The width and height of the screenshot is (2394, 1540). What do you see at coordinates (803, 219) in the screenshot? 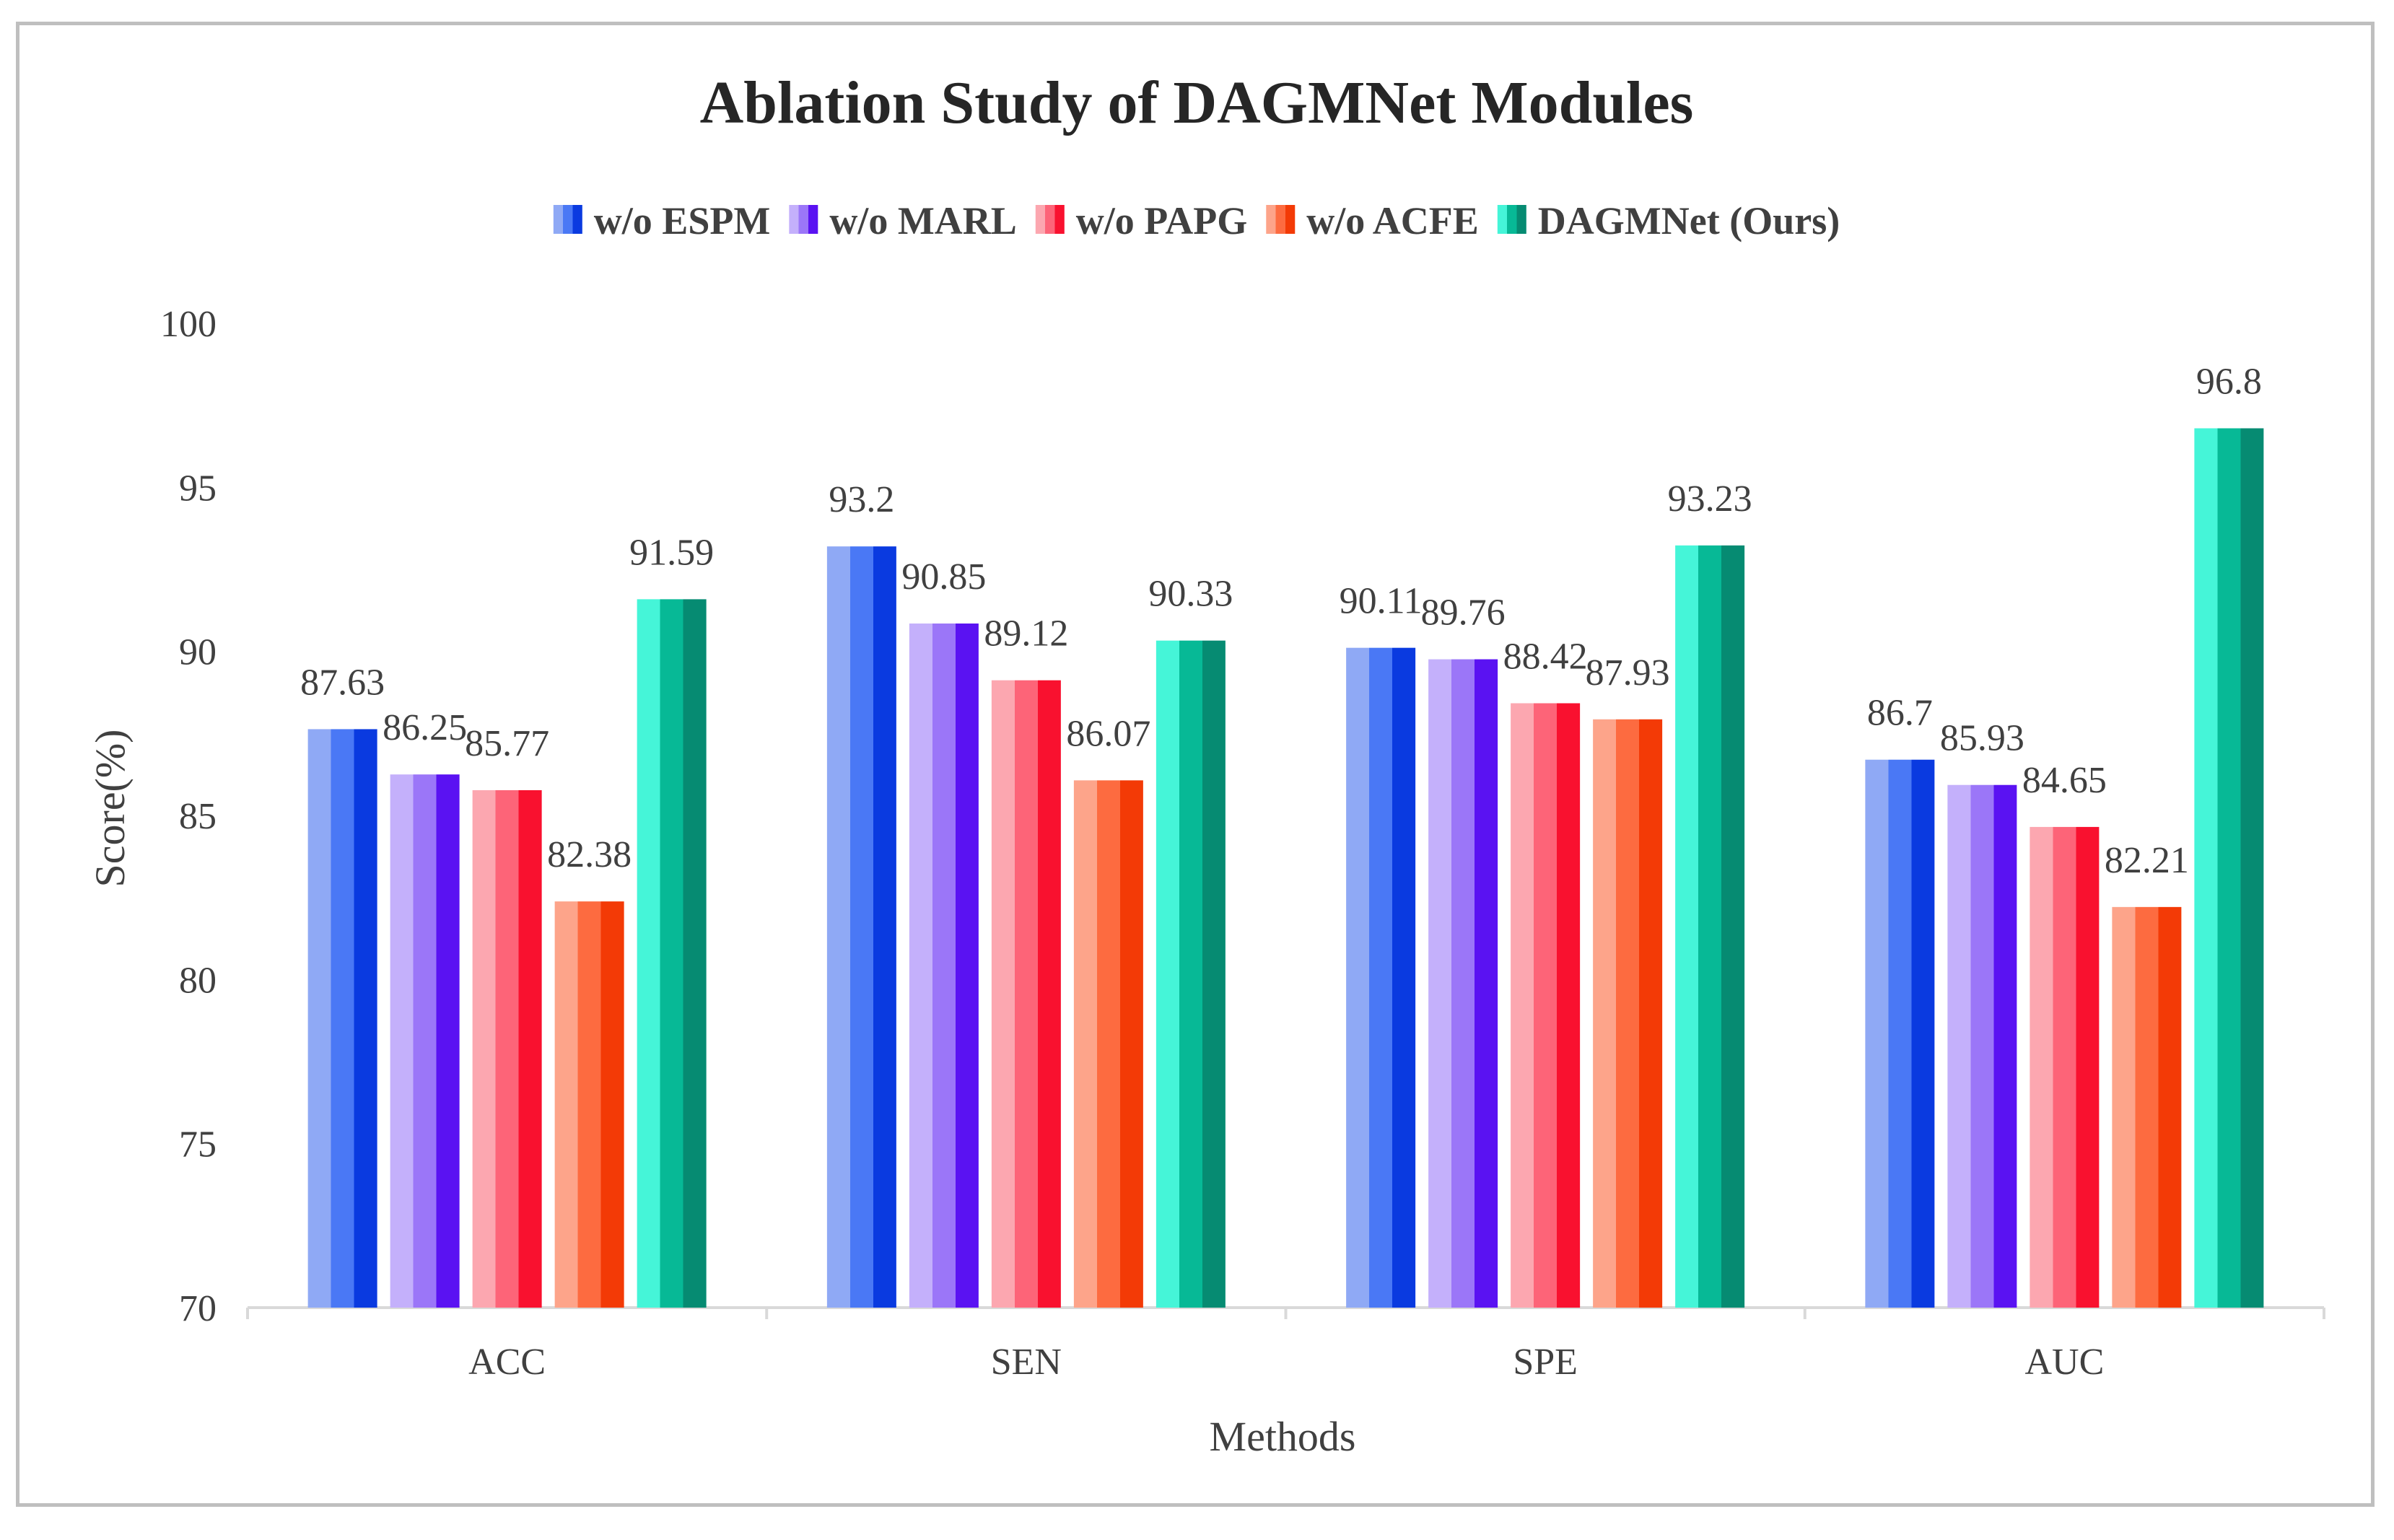
I see `legend-swatch-w-o-marl` at bounding box center [803, 219].